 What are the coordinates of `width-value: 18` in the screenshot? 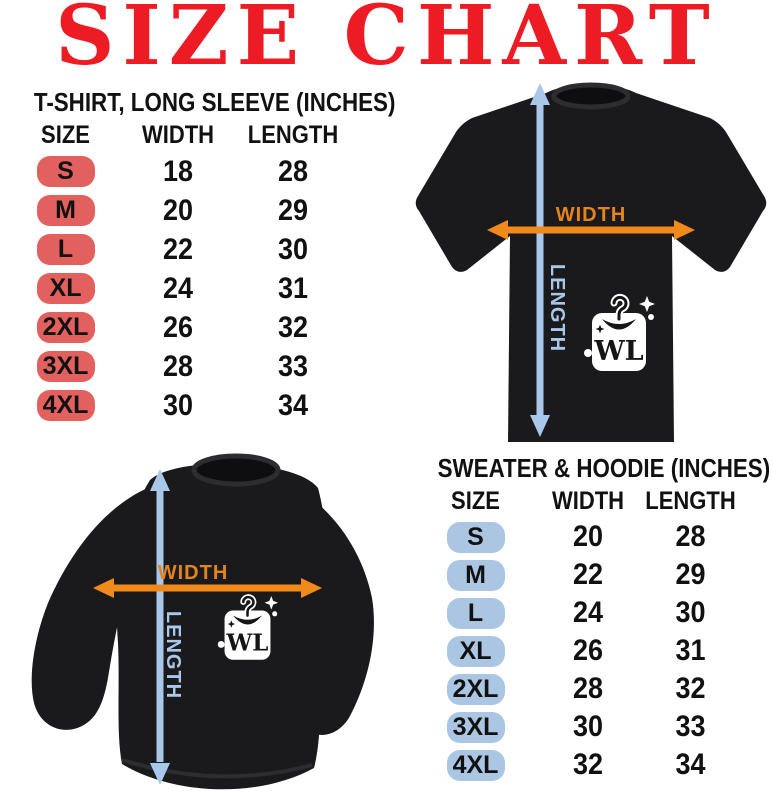 It's located at (178, 171).